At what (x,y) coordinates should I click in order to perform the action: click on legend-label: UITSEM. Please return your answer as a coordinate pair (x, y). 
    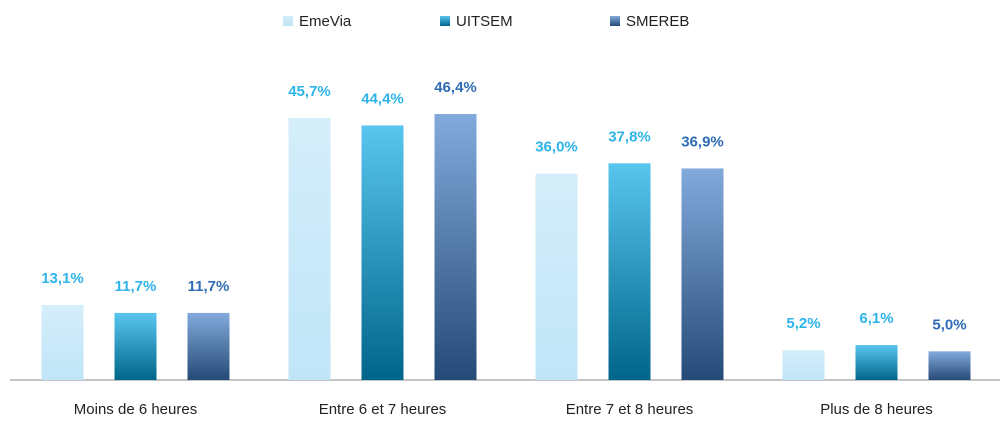
    Looking at the image, I should click on (484, 21).